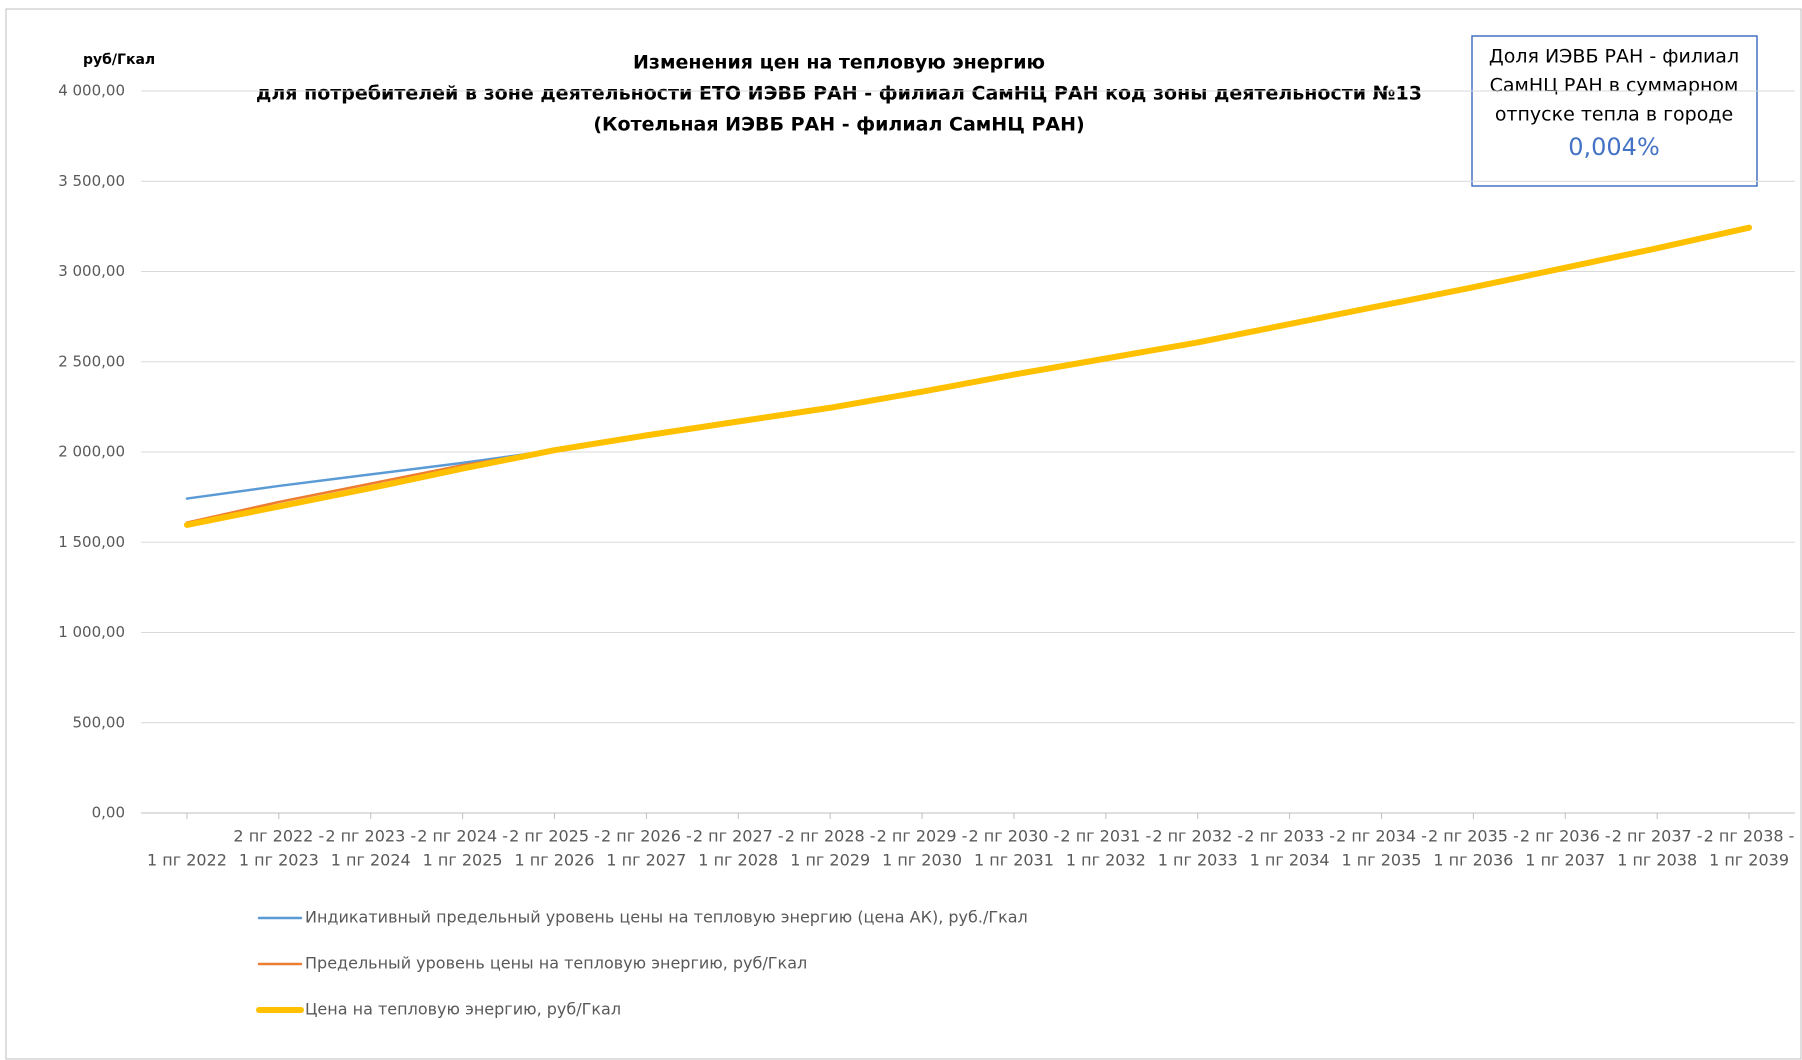 The width and height of the screenshot is (1802, 1060). I want to click on y-axis-label: руб/Гкал, so click(119, 60).